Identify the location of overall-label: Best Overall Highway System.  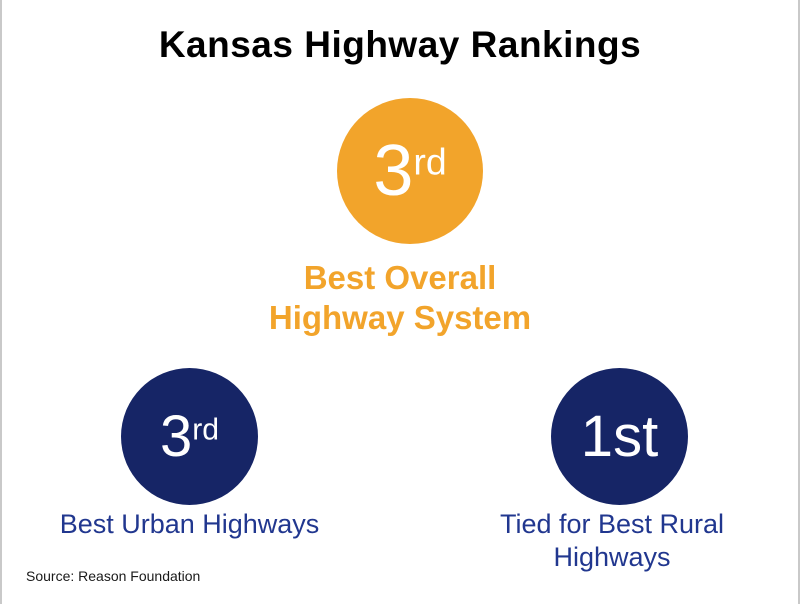
(400, 298).